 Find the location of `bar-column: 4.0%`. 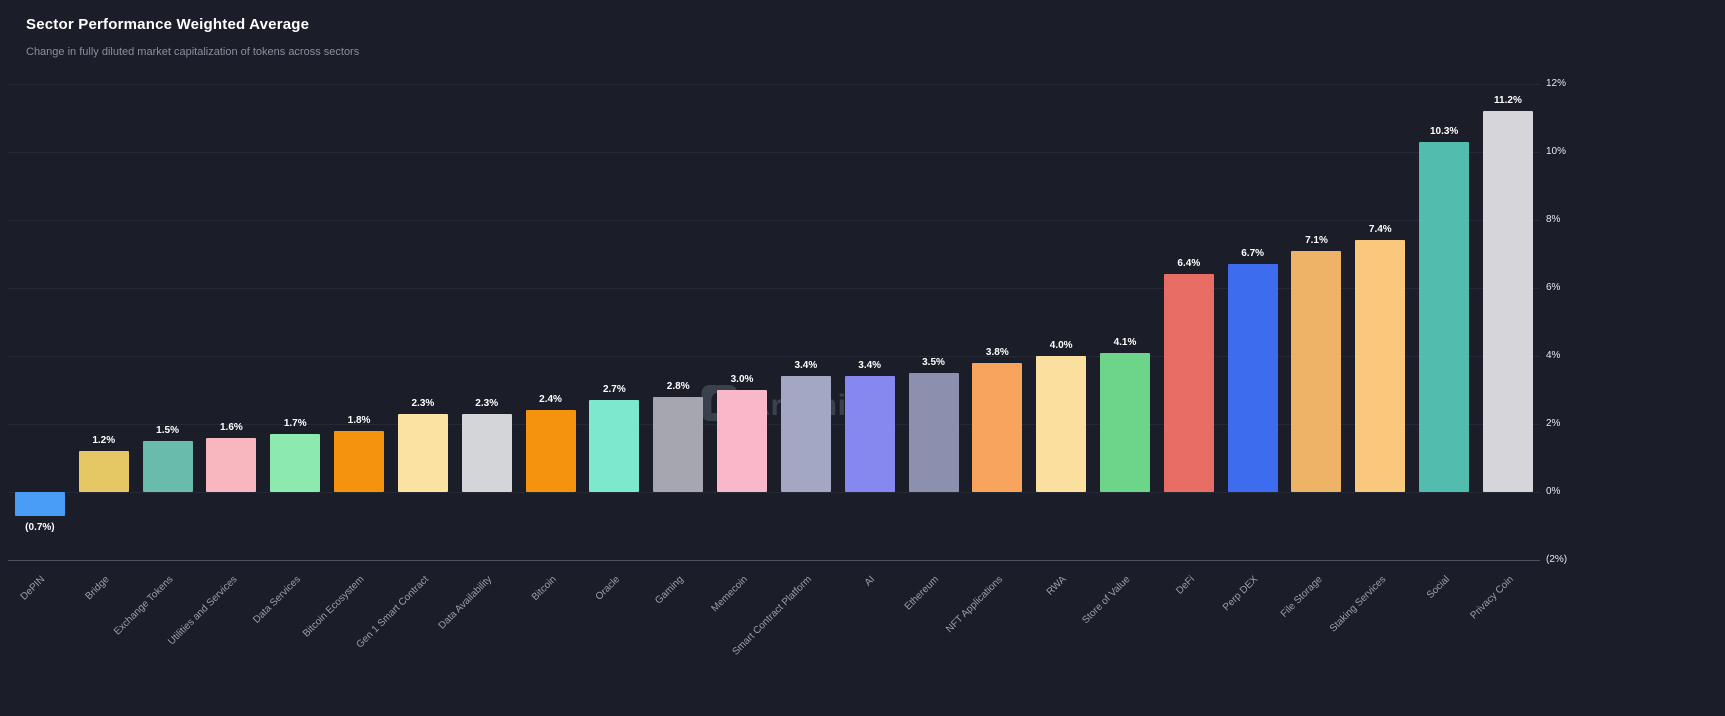

bar-column: 4.0% is located at coordinates (1061, 322).